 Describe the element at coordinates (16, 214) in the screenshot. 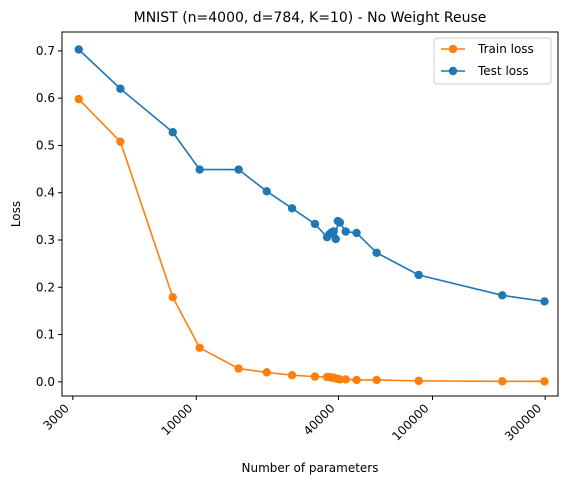

I see `y-axis-label: Loss` at that location.